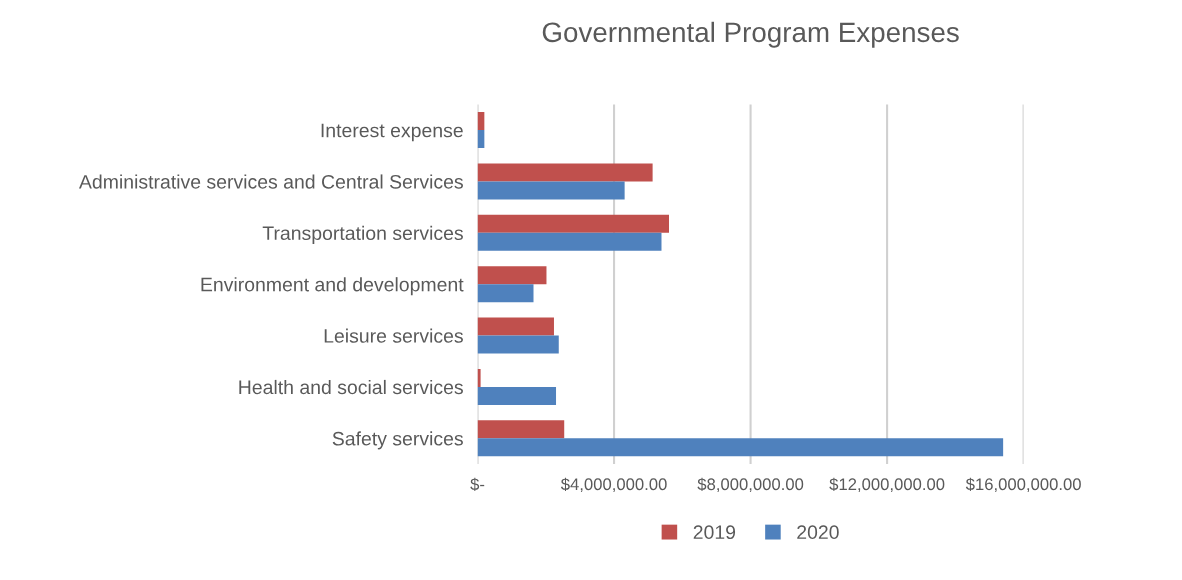  Describe the element at coordinates (887, 485) in the screenshot. I see `x-tick-label: $12,000,000.00` at that location.